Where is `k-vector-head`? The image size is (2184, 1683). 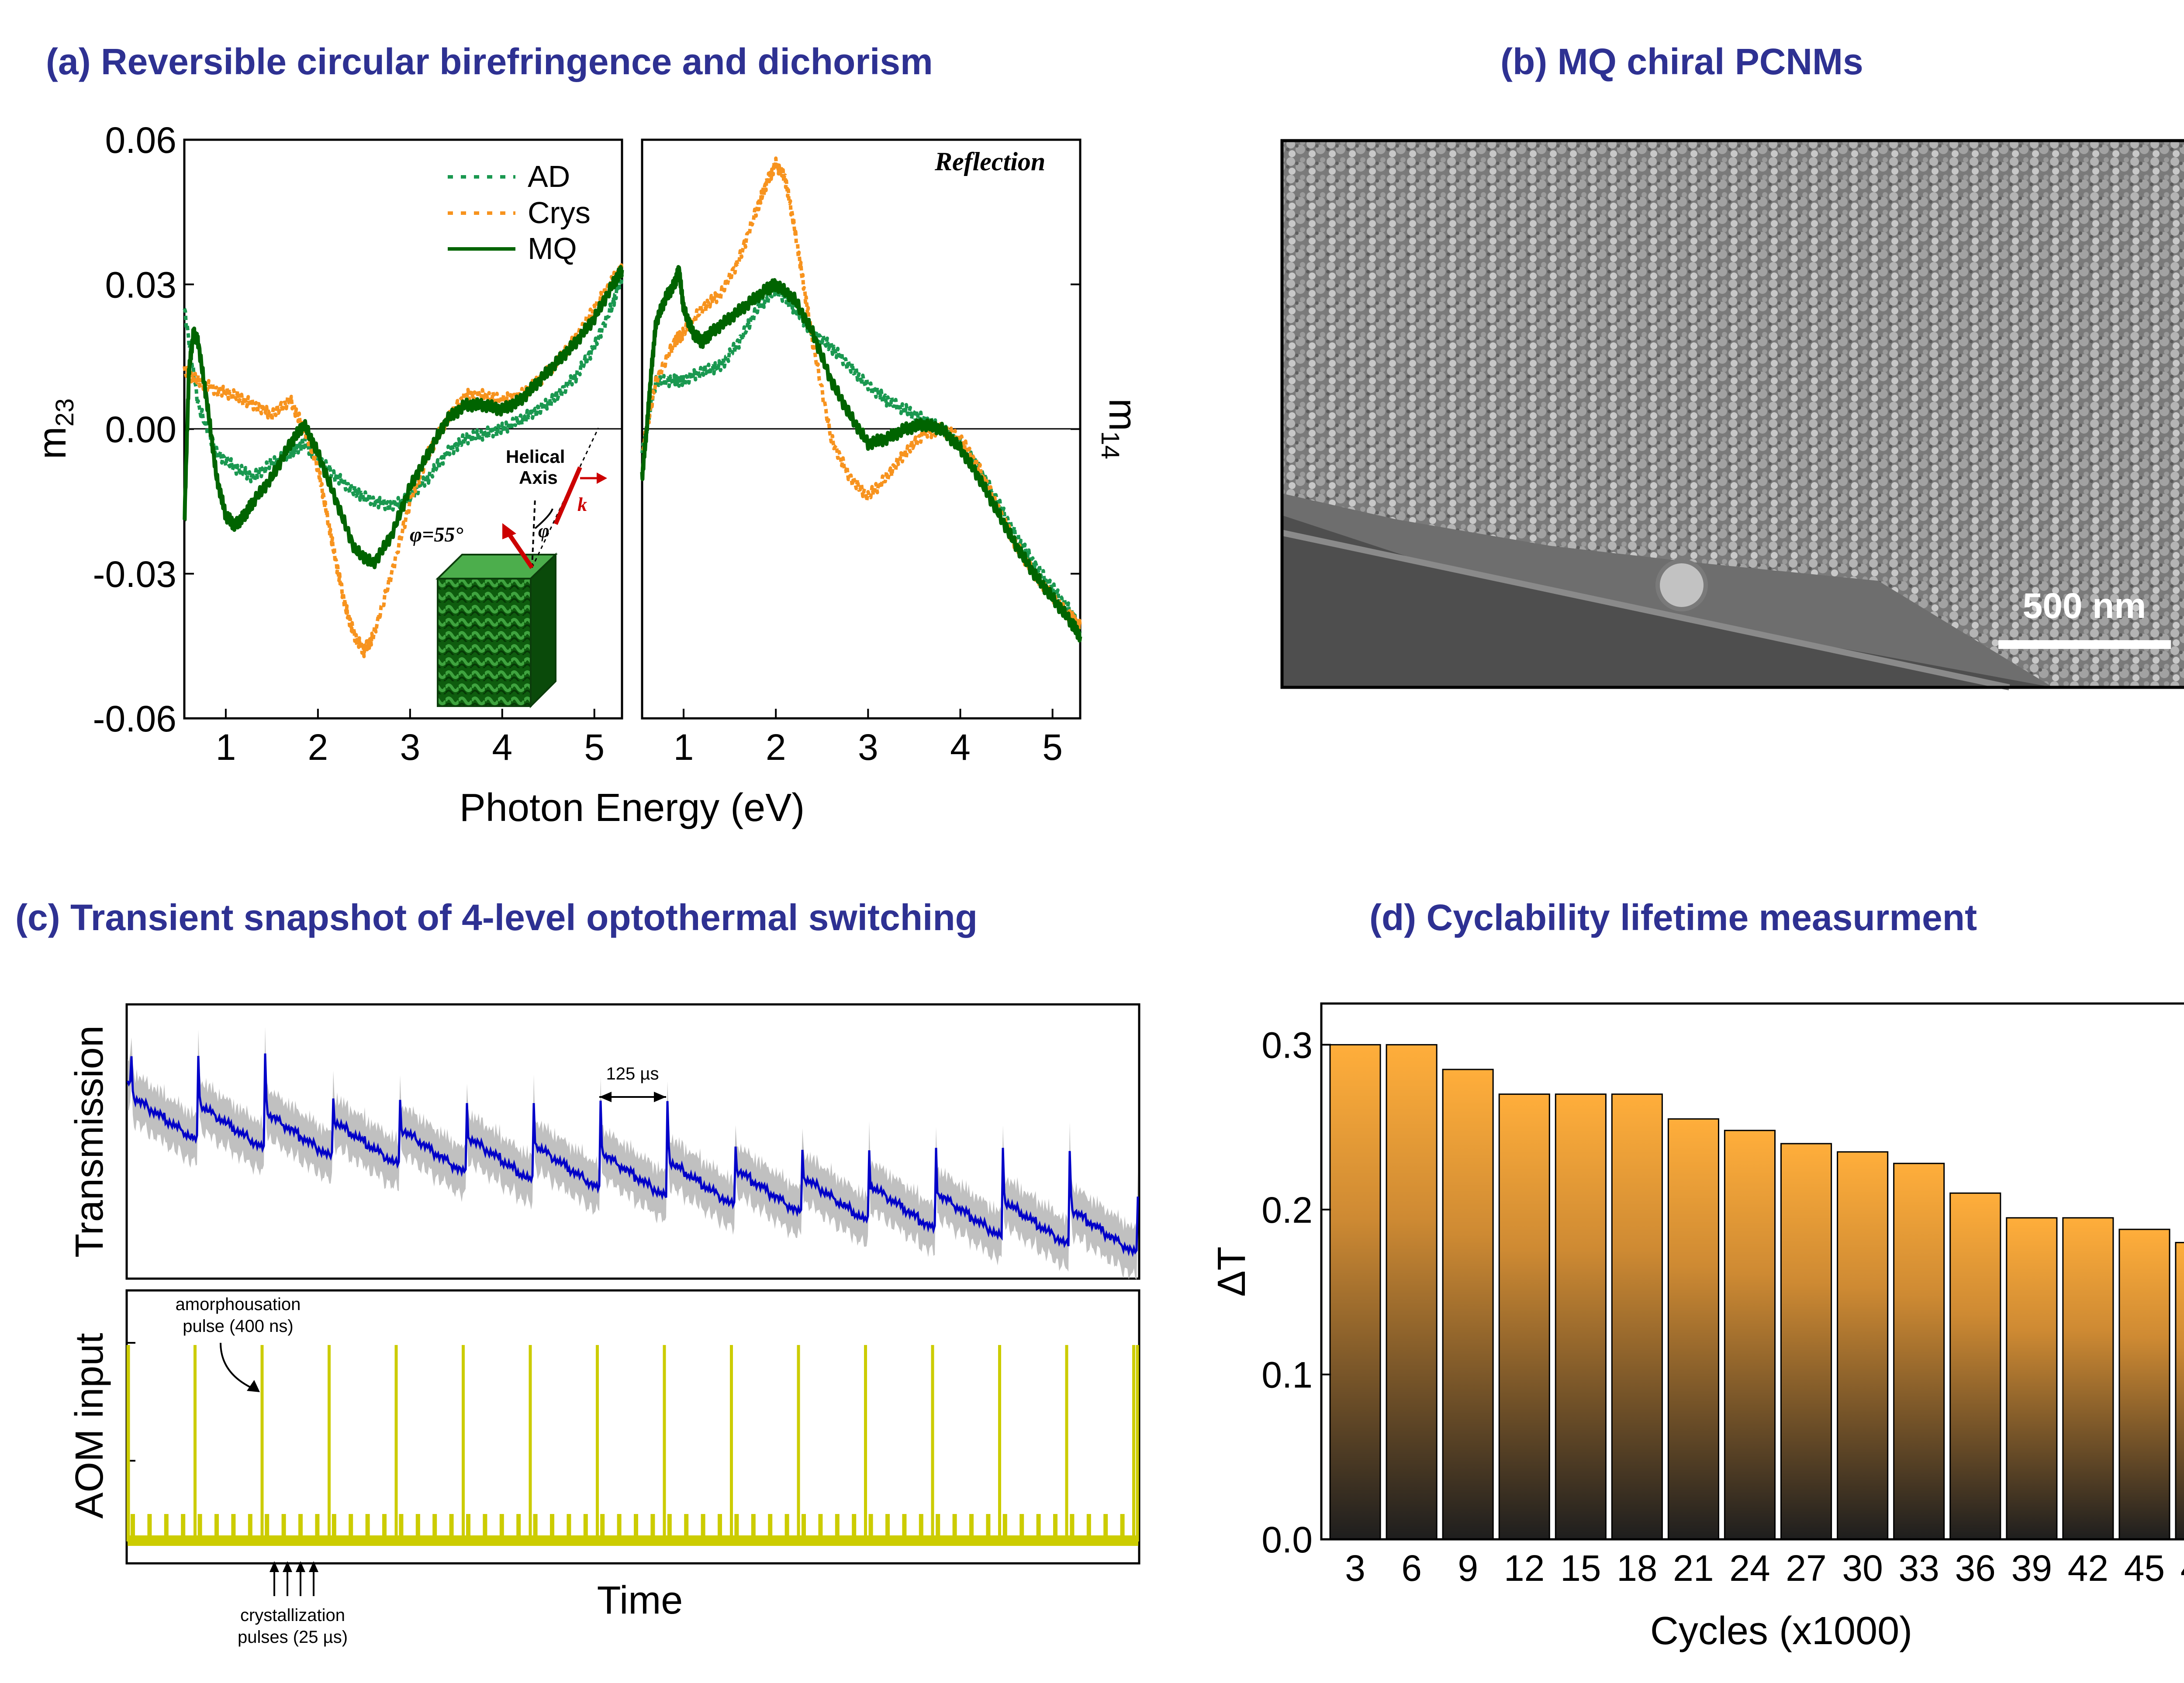 k-vector-head is located at coordinates (602, 478).